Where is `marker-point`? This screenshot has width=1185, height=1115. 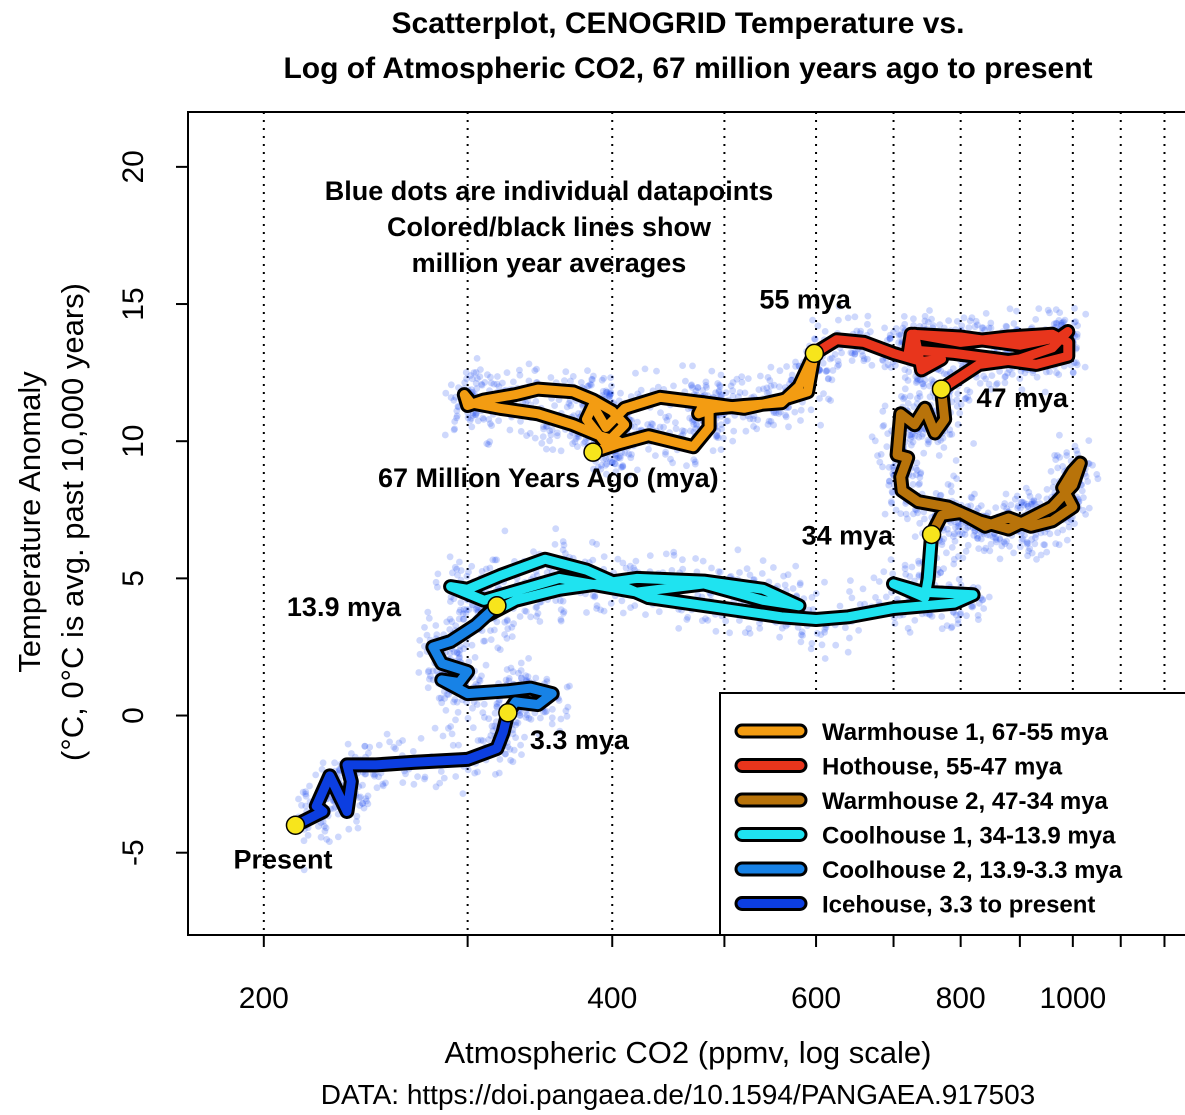
marker-point is located at coordinates (508, 713).